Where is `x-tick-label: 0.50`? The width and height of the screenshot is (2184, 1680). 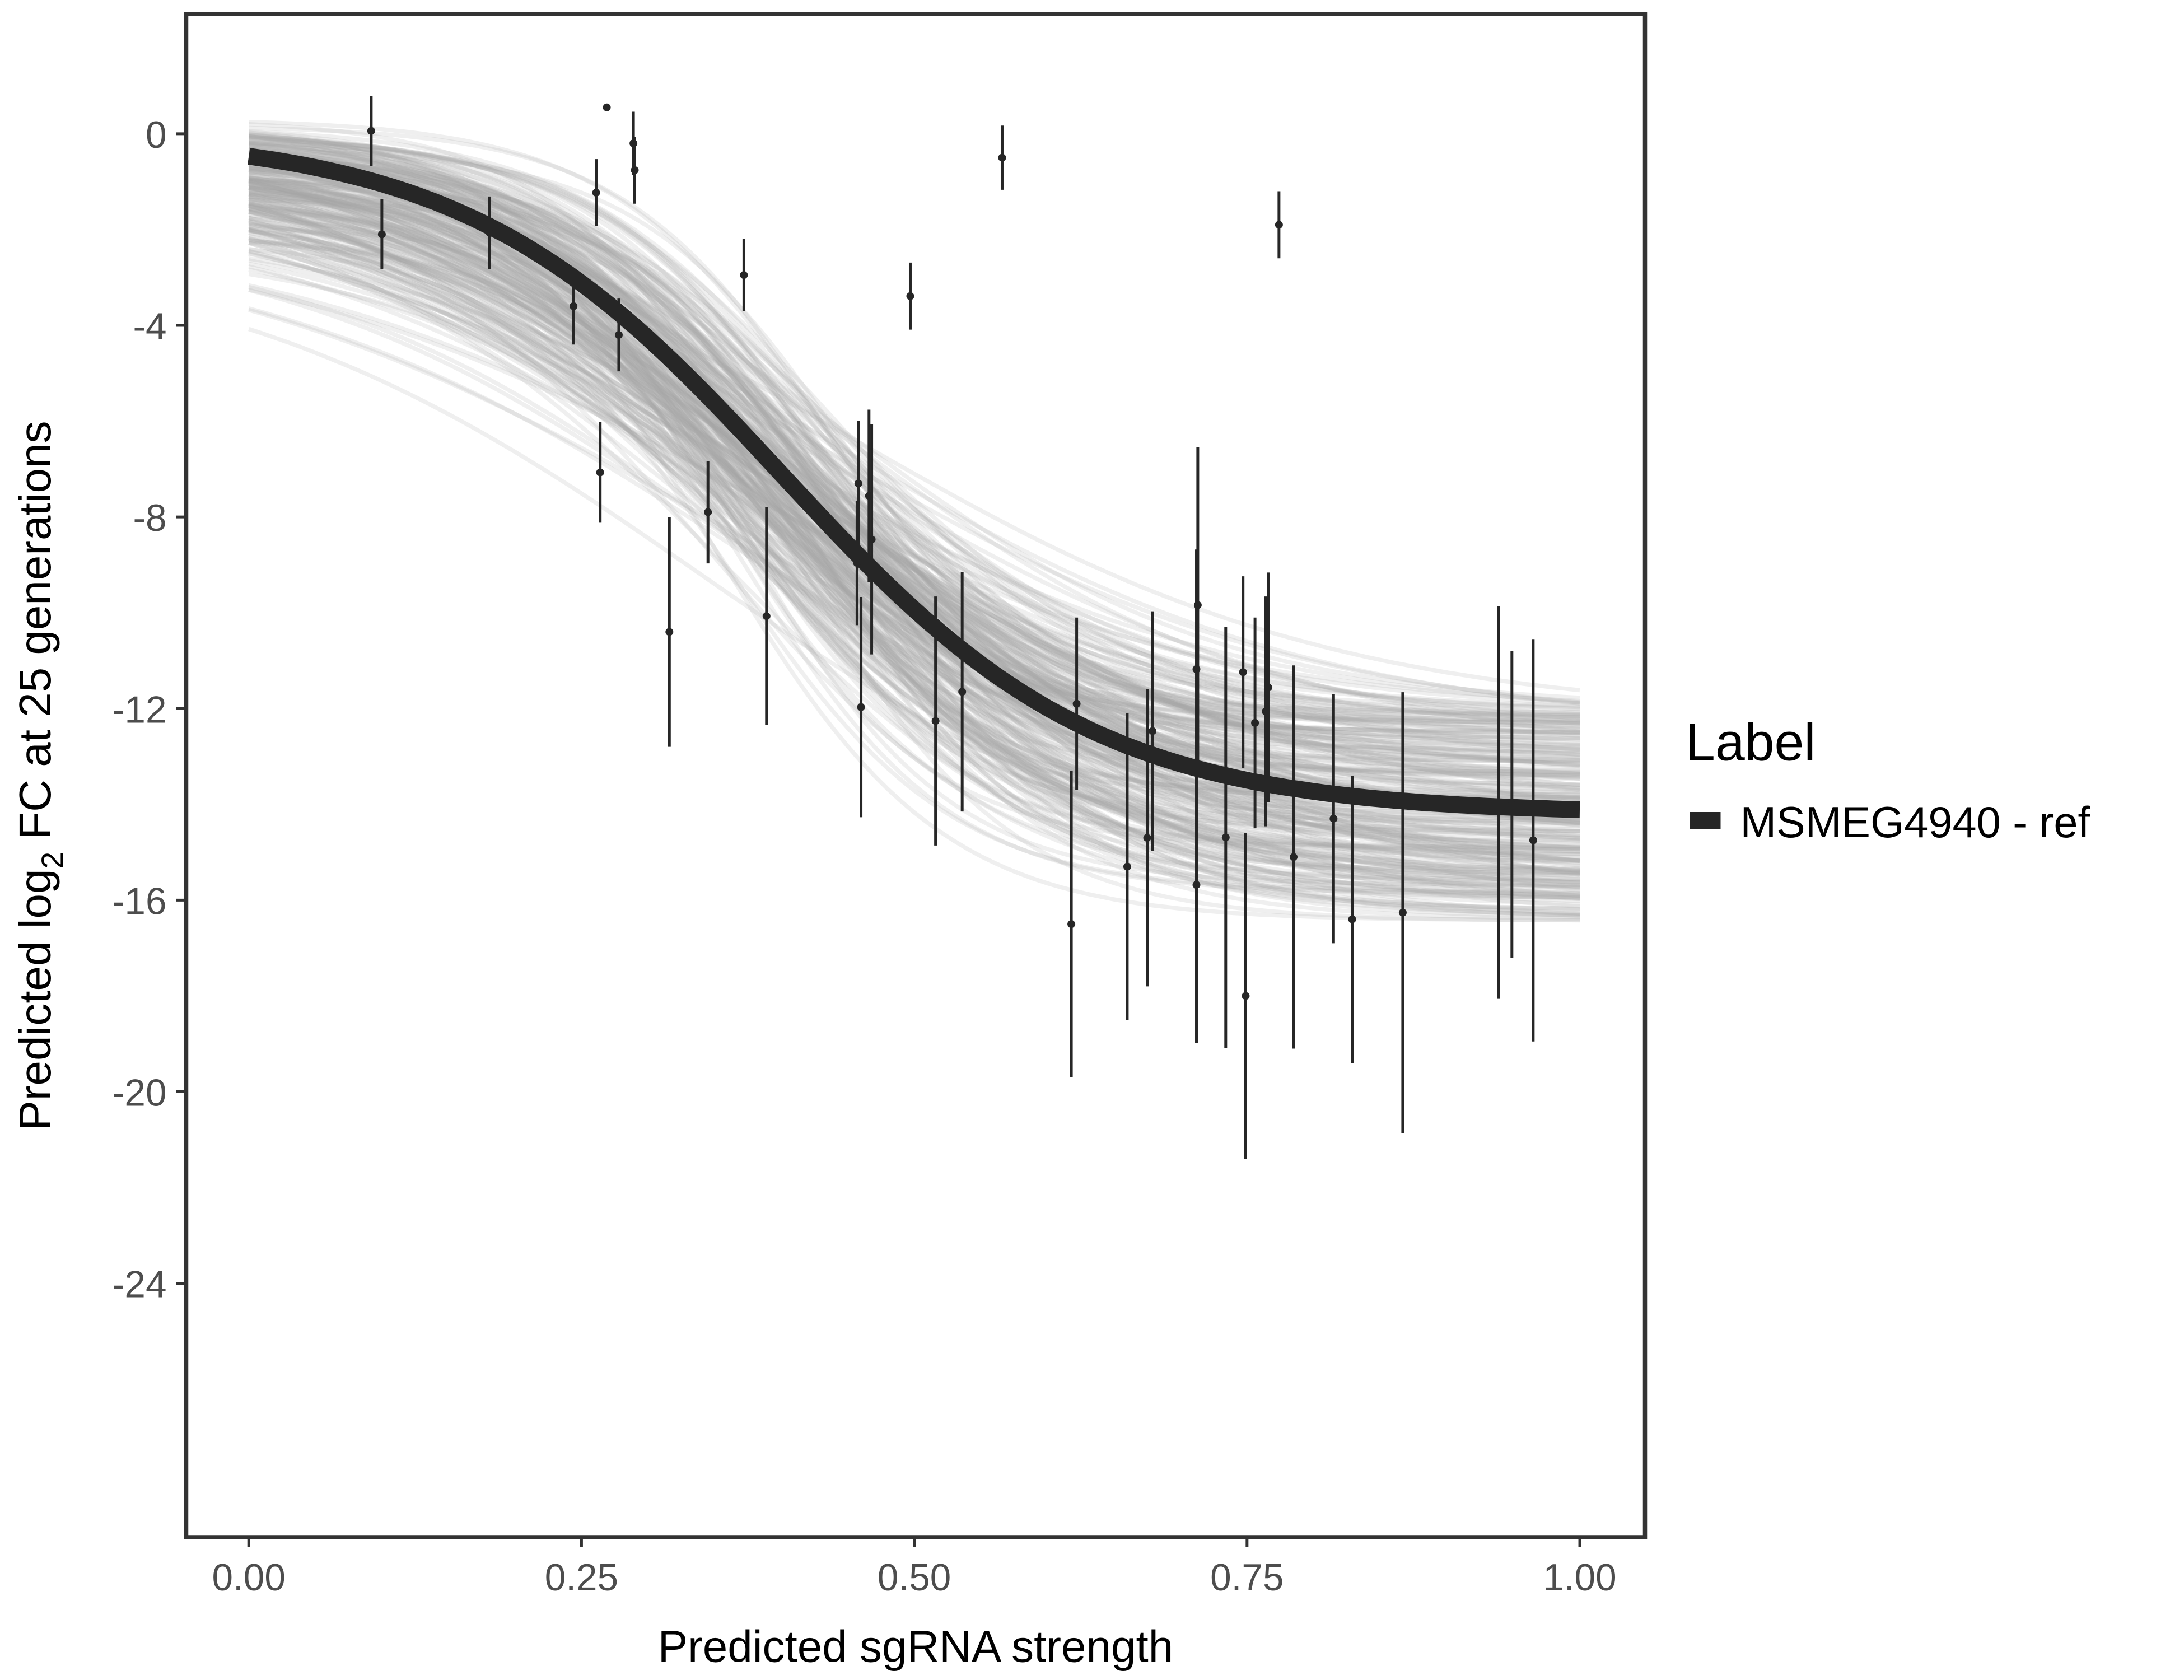 x-tick-label: 0.50 is located at coordinates (915, 1578).